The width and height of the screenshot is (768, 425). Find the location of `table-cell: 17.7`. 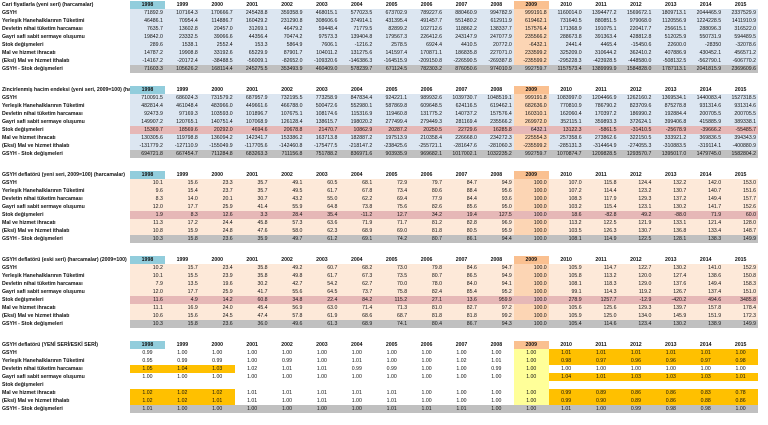

table-cell: 17.7 is located at coordinates (182, 292).